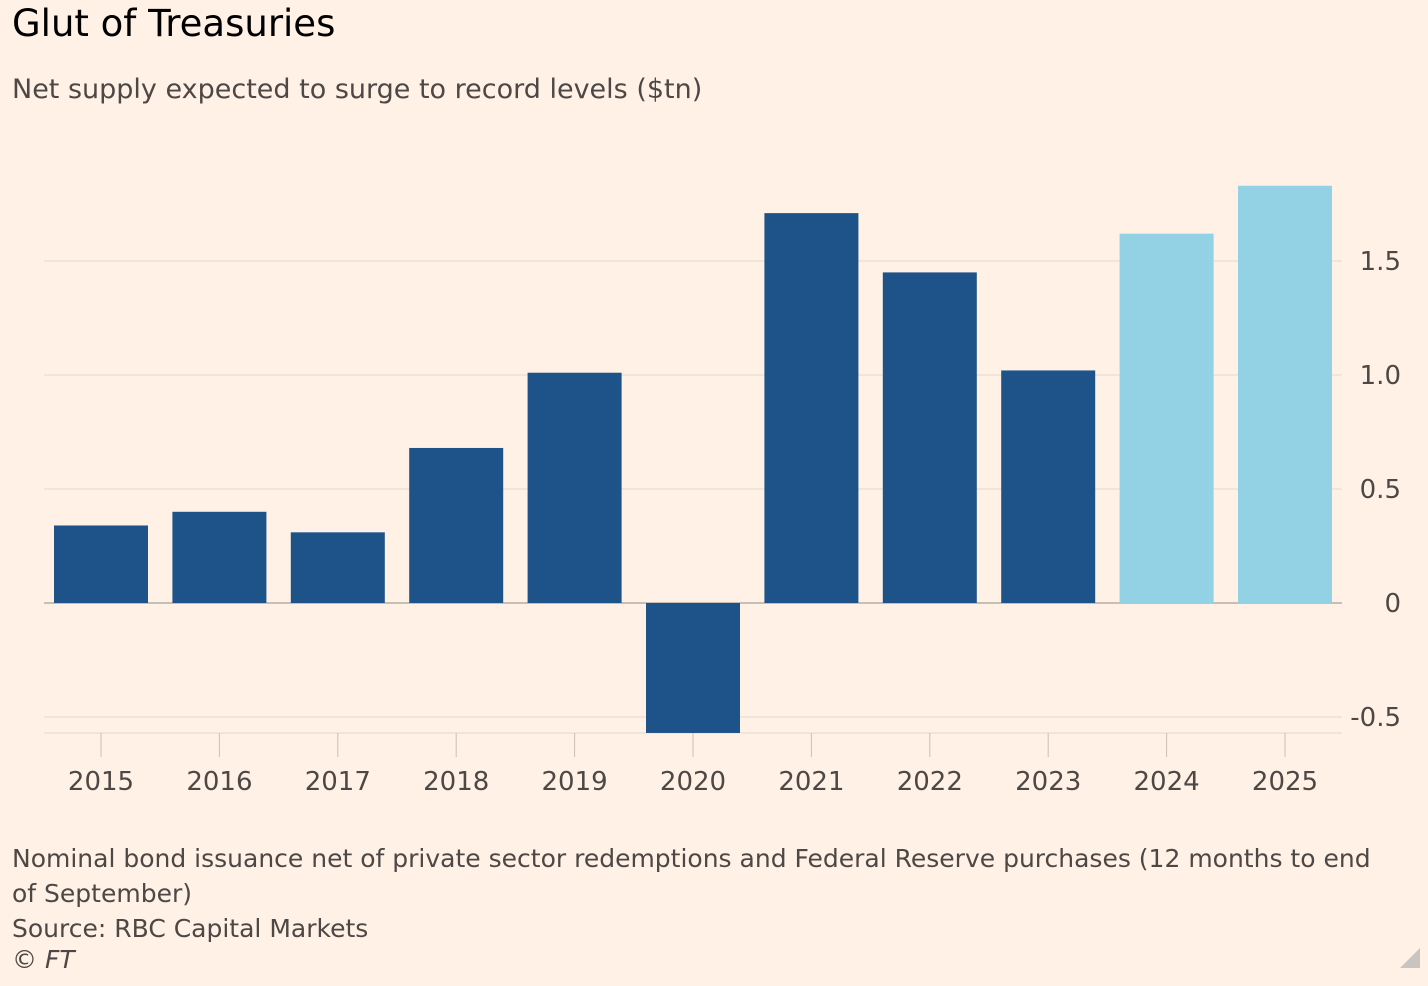  What do you see at coordinates (1048, 782) in the screenshot?
I see `x-tick-label: 2023` at bounding box center [1048, 782].